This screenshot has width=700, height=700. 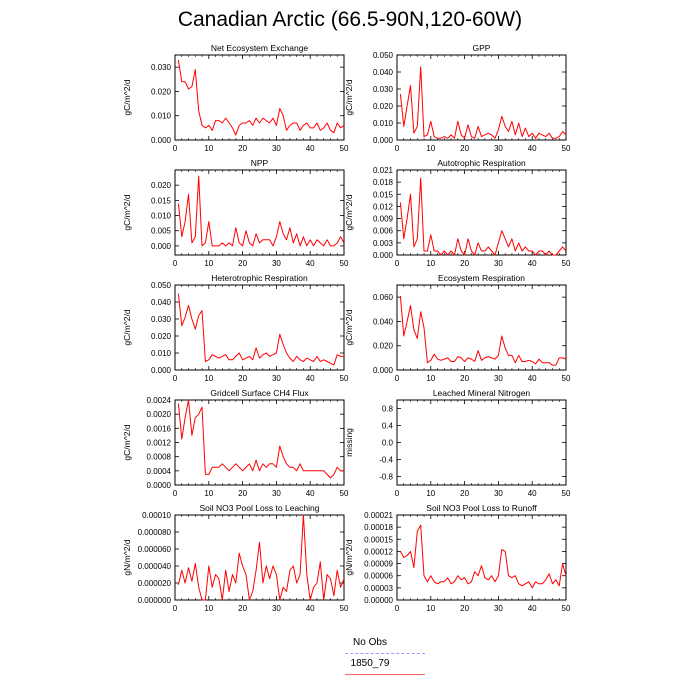 I want to click on y-tick-label: 0.8, so click(x=388, y=409).